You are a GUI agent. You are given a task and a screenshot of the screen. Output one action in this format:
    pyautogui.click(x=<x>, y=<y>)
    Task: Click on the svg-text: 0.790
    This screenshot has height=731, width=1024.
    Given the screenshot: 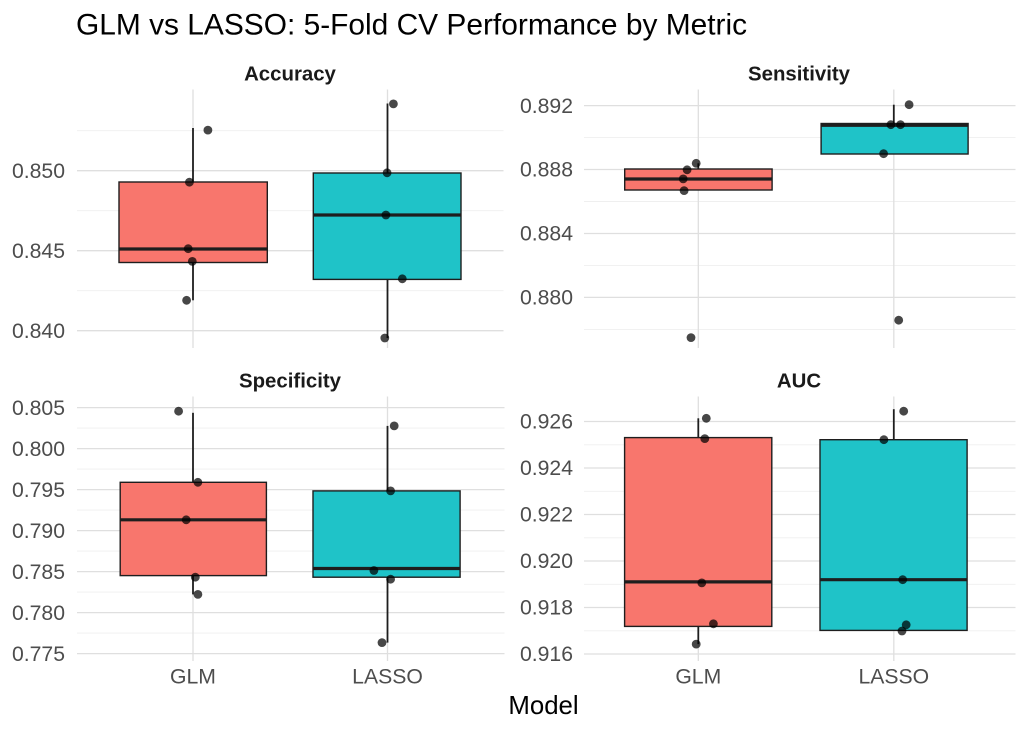 What is the action you would take?
    pyautogui.click(x=38, y=531)
    